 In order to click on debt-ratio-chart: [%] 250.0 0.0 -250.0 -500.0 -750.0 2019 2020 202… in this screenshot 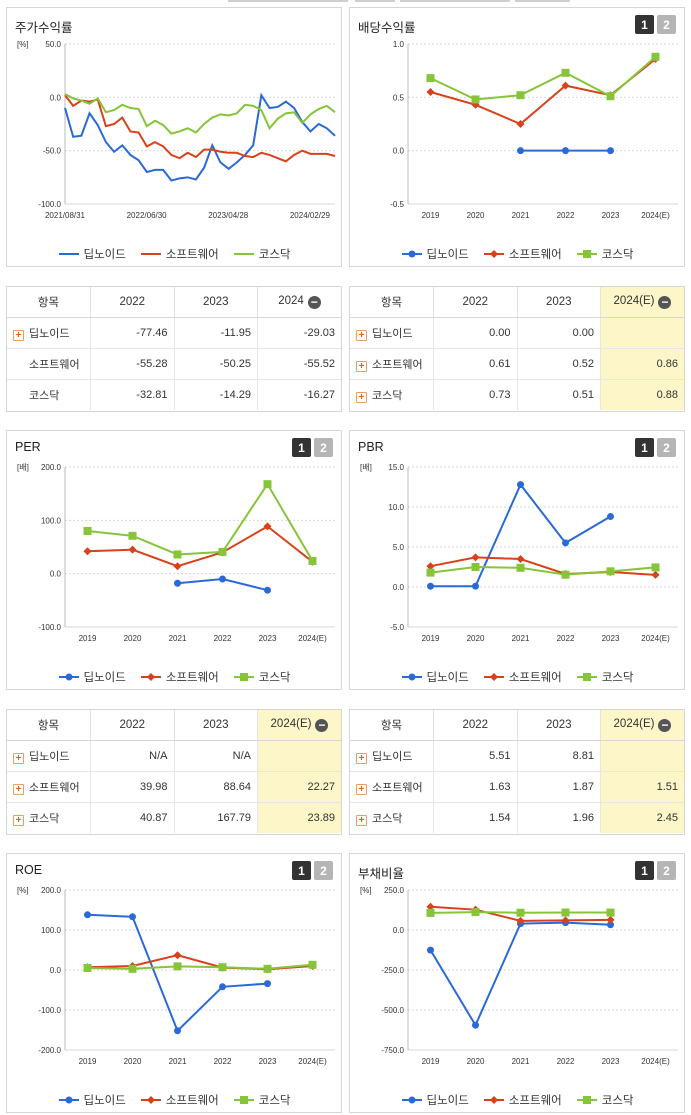, I will do `click(519, 976)`.